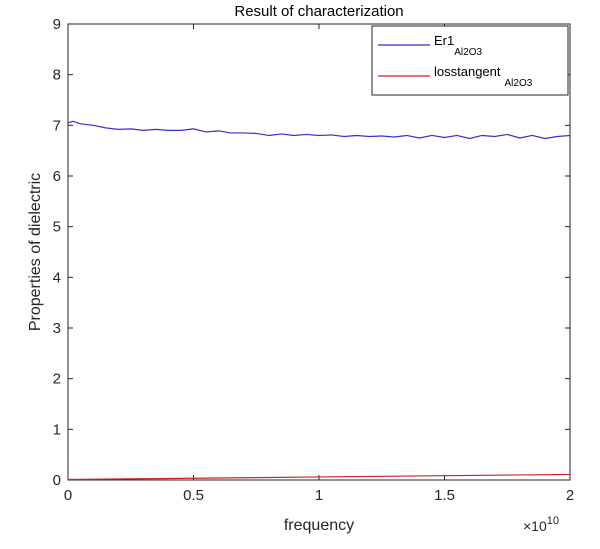  I want to click on x-exponent-label: ×10¹⁰, so click(541, 524).